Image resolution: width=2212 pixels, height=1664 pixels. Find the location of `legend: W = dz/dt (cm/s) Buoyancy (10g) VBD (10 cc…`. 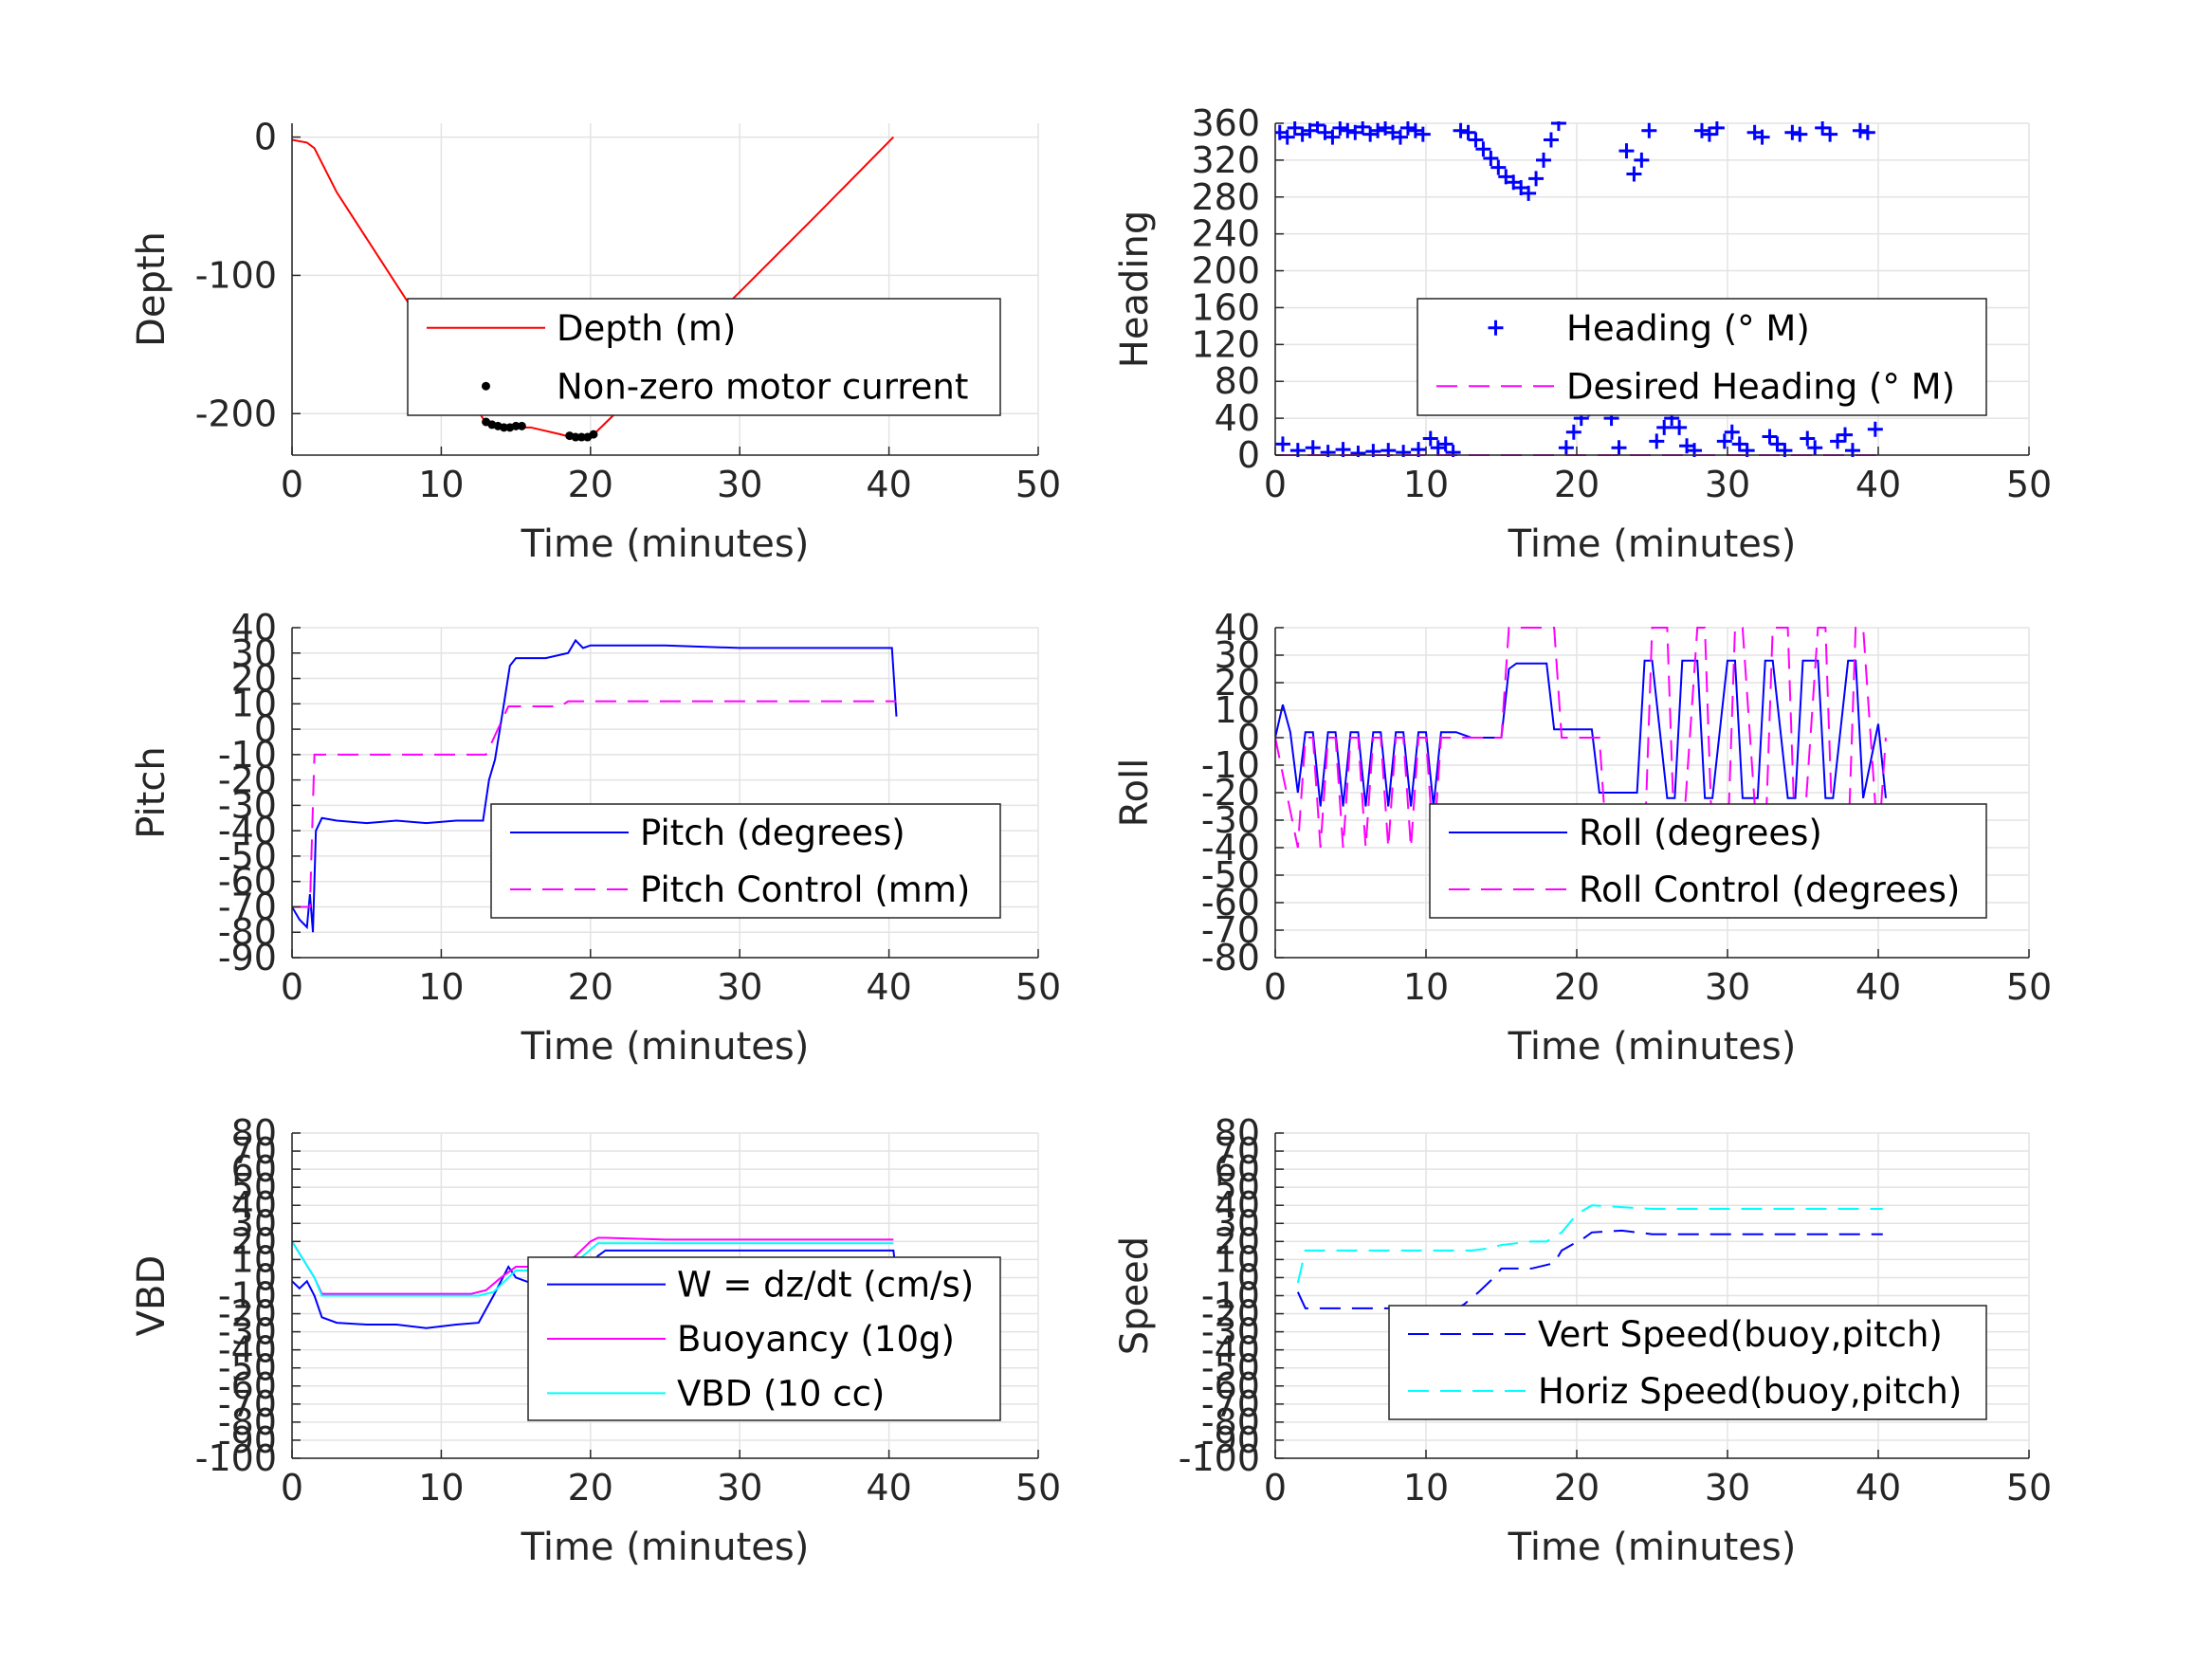

legend: W = dz/dt (cm/s) Buoyancy (10g) VBD (10 cc… is located at coordinates (764, 1338).